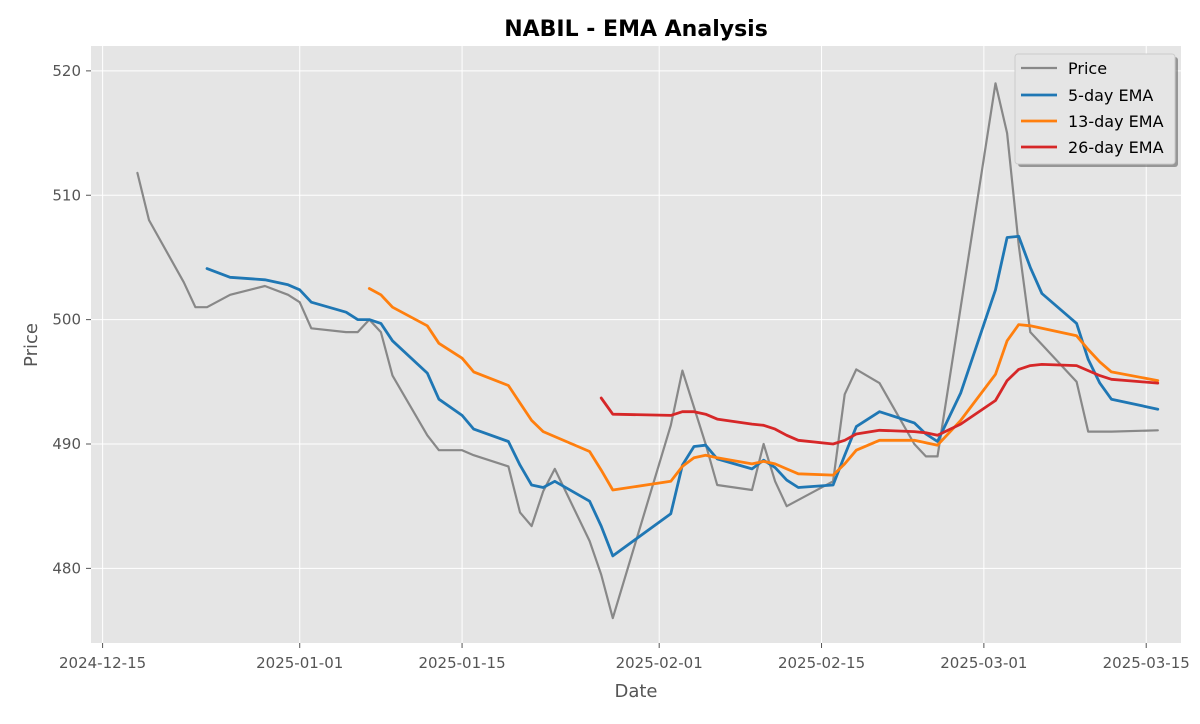  Describe the element at coordinates (461, 663) in the screenshot. I see `x-tick-label: 2025-01-15` at that location.